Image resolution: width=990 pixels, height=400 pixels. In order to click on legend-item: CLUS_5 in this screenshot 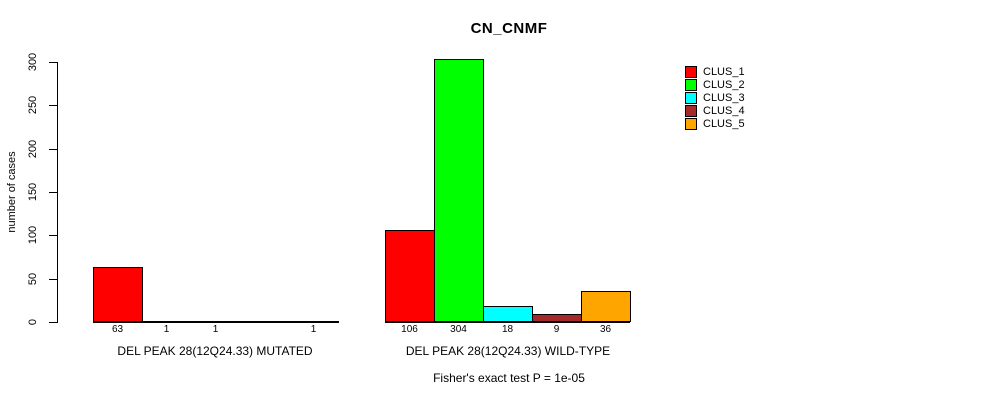, I will do `click(730, 124)`.